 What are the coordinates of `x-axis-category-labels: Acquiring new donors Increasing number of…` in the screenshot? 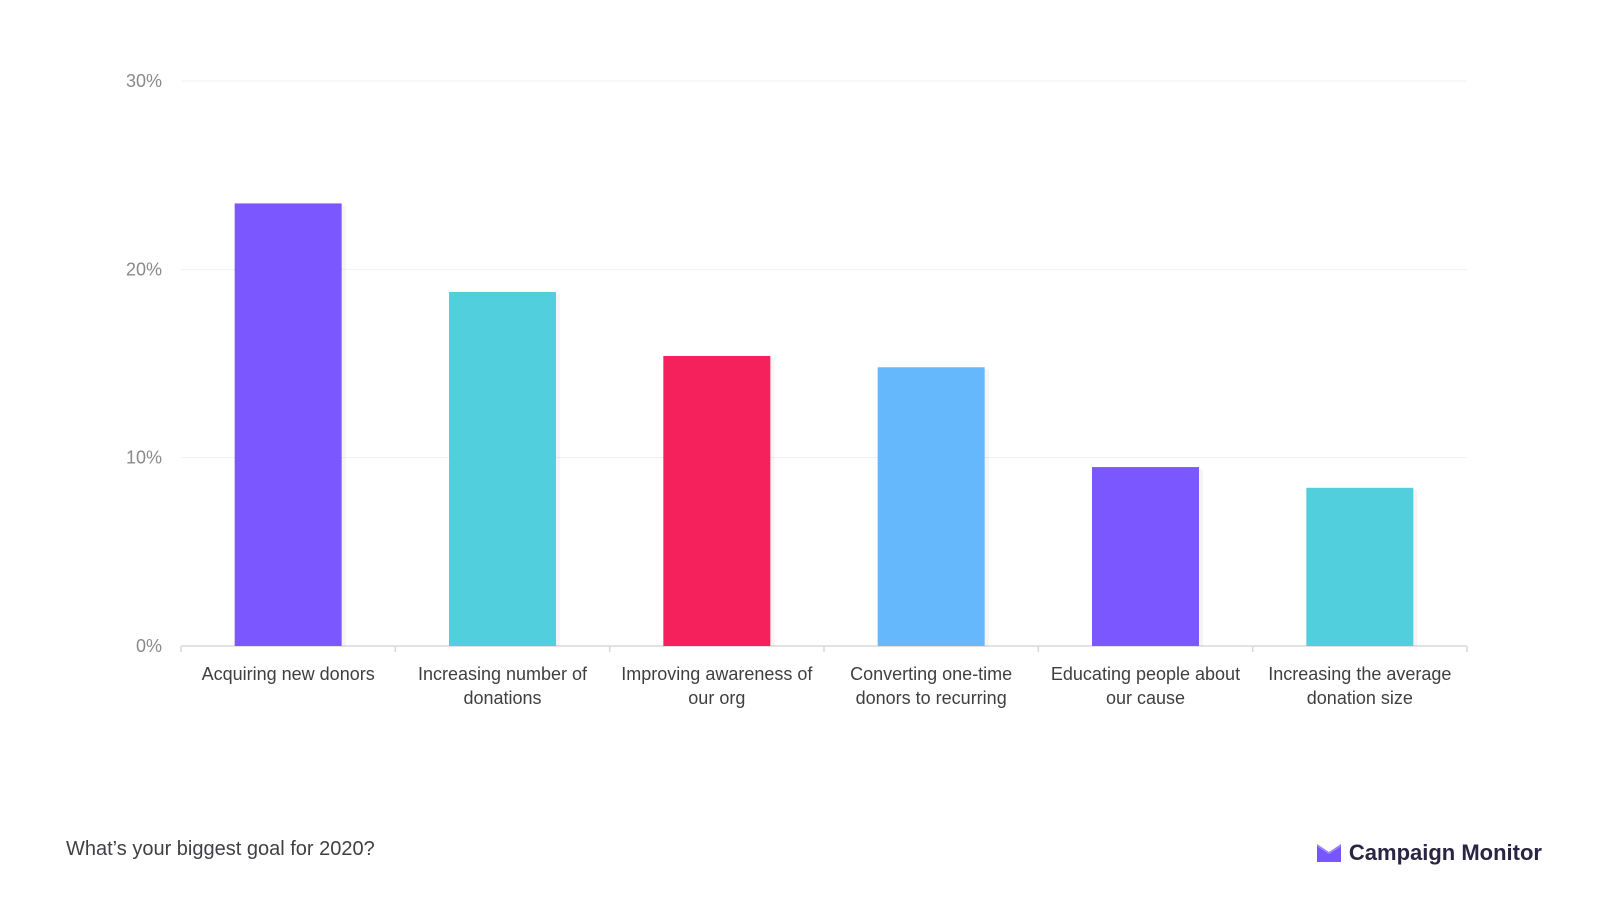 It's located at (827, 686).